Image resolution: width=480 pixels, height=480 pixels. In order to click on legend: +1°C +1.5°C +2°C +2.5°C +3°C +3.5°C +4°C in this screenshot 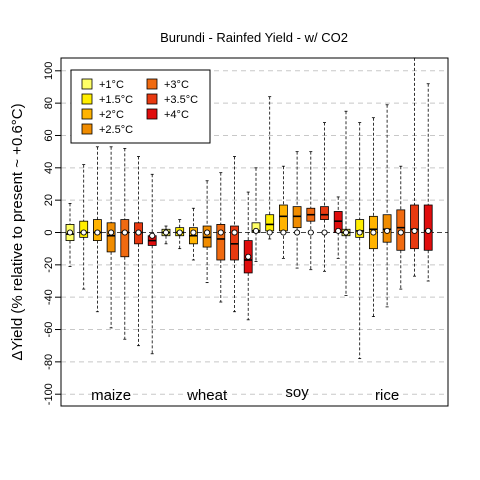, I will do `click(140, 106)`.